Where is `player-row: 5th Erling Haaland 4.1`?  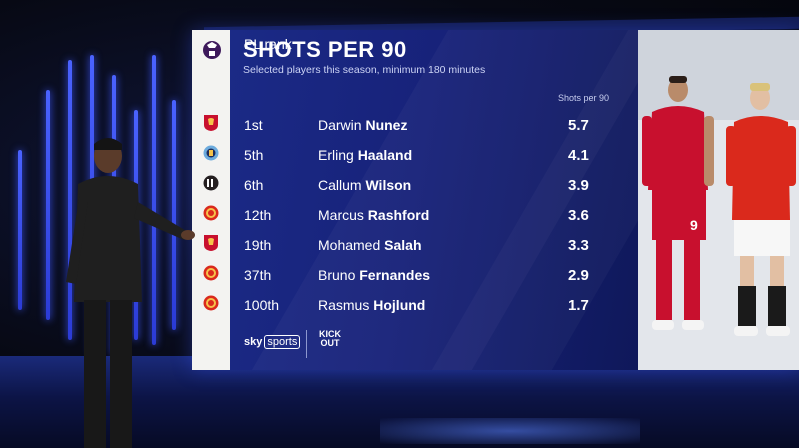 player-row: 5th Erling Haaland 4.1 is located at coordinates (434, 156).